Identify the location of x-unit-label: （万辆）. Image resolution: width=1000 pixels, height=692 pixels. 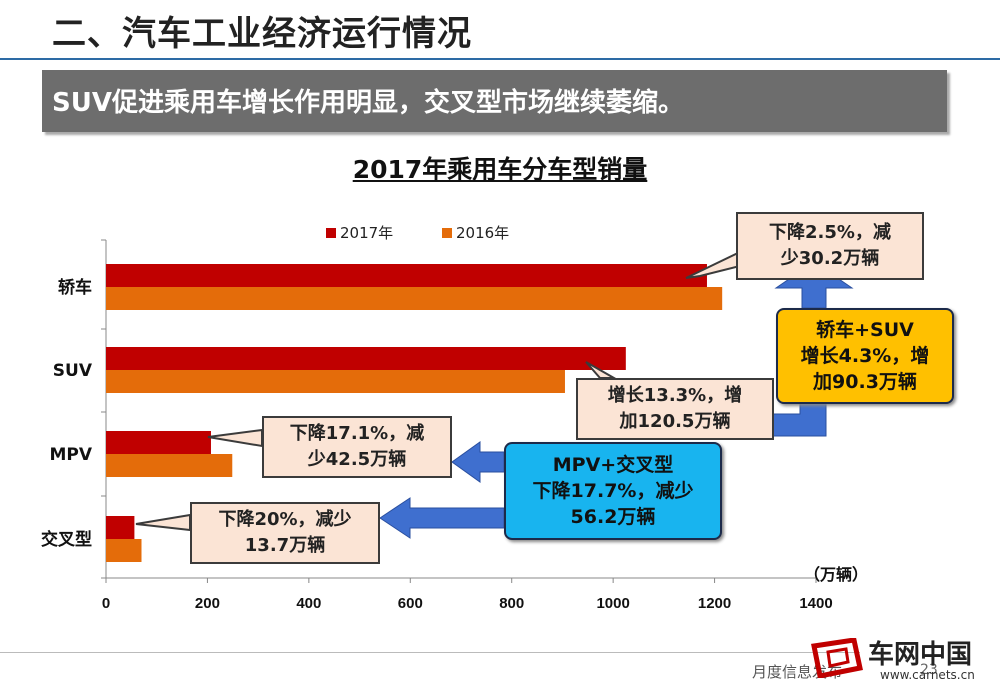
(836, 574).